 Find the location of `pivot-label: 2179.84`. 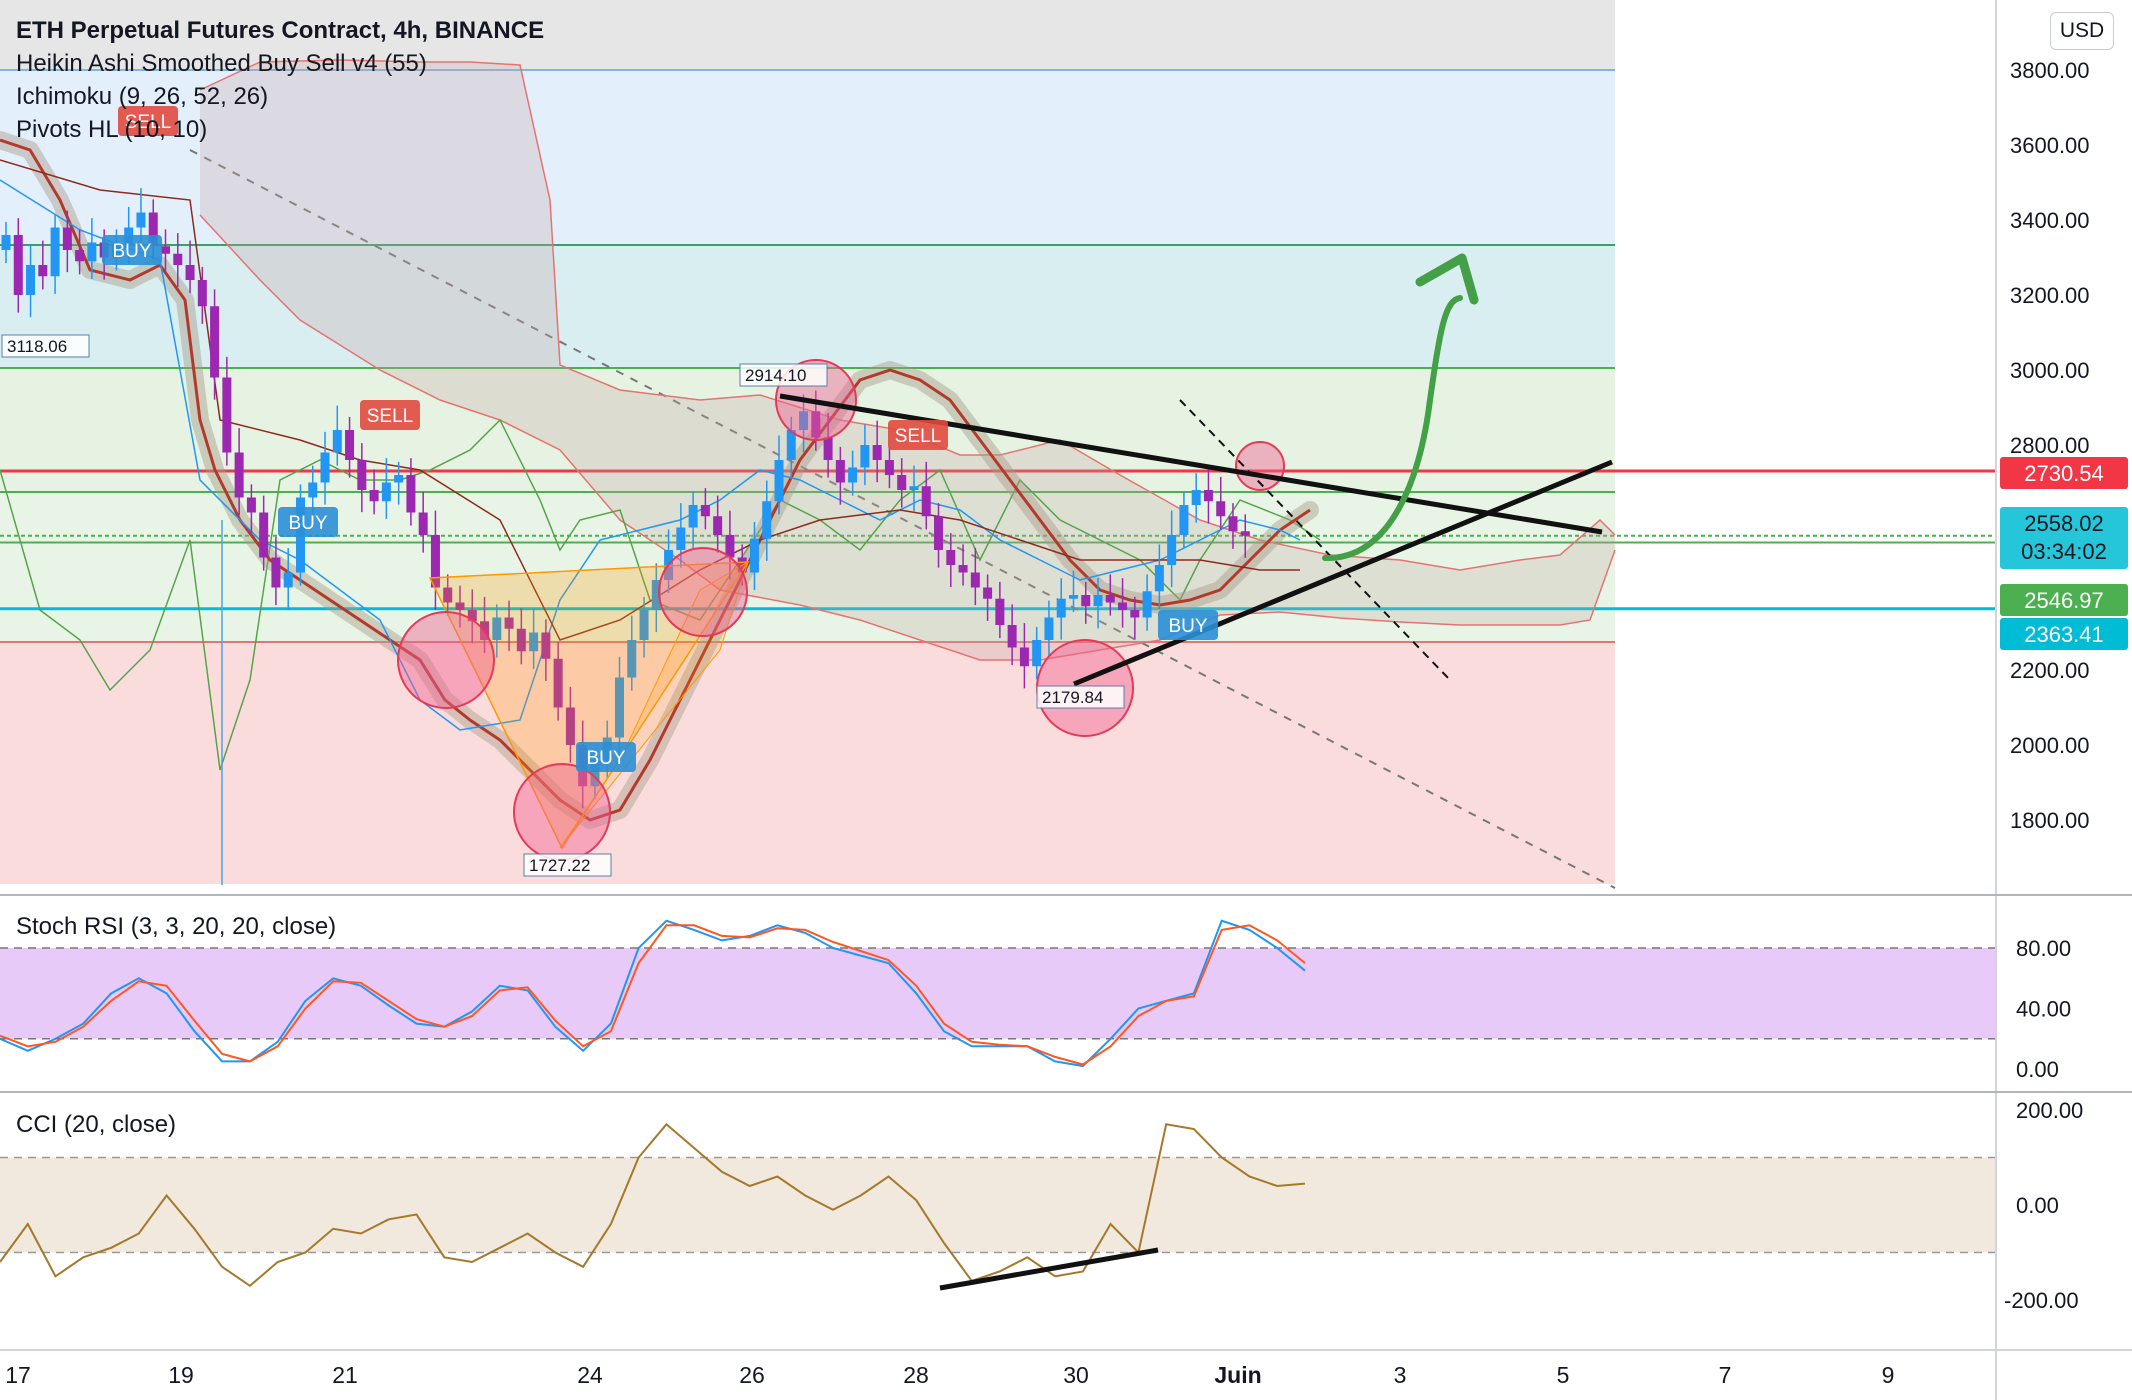

pivot-label: 2179.84 is located at coordinates (1072, 697).